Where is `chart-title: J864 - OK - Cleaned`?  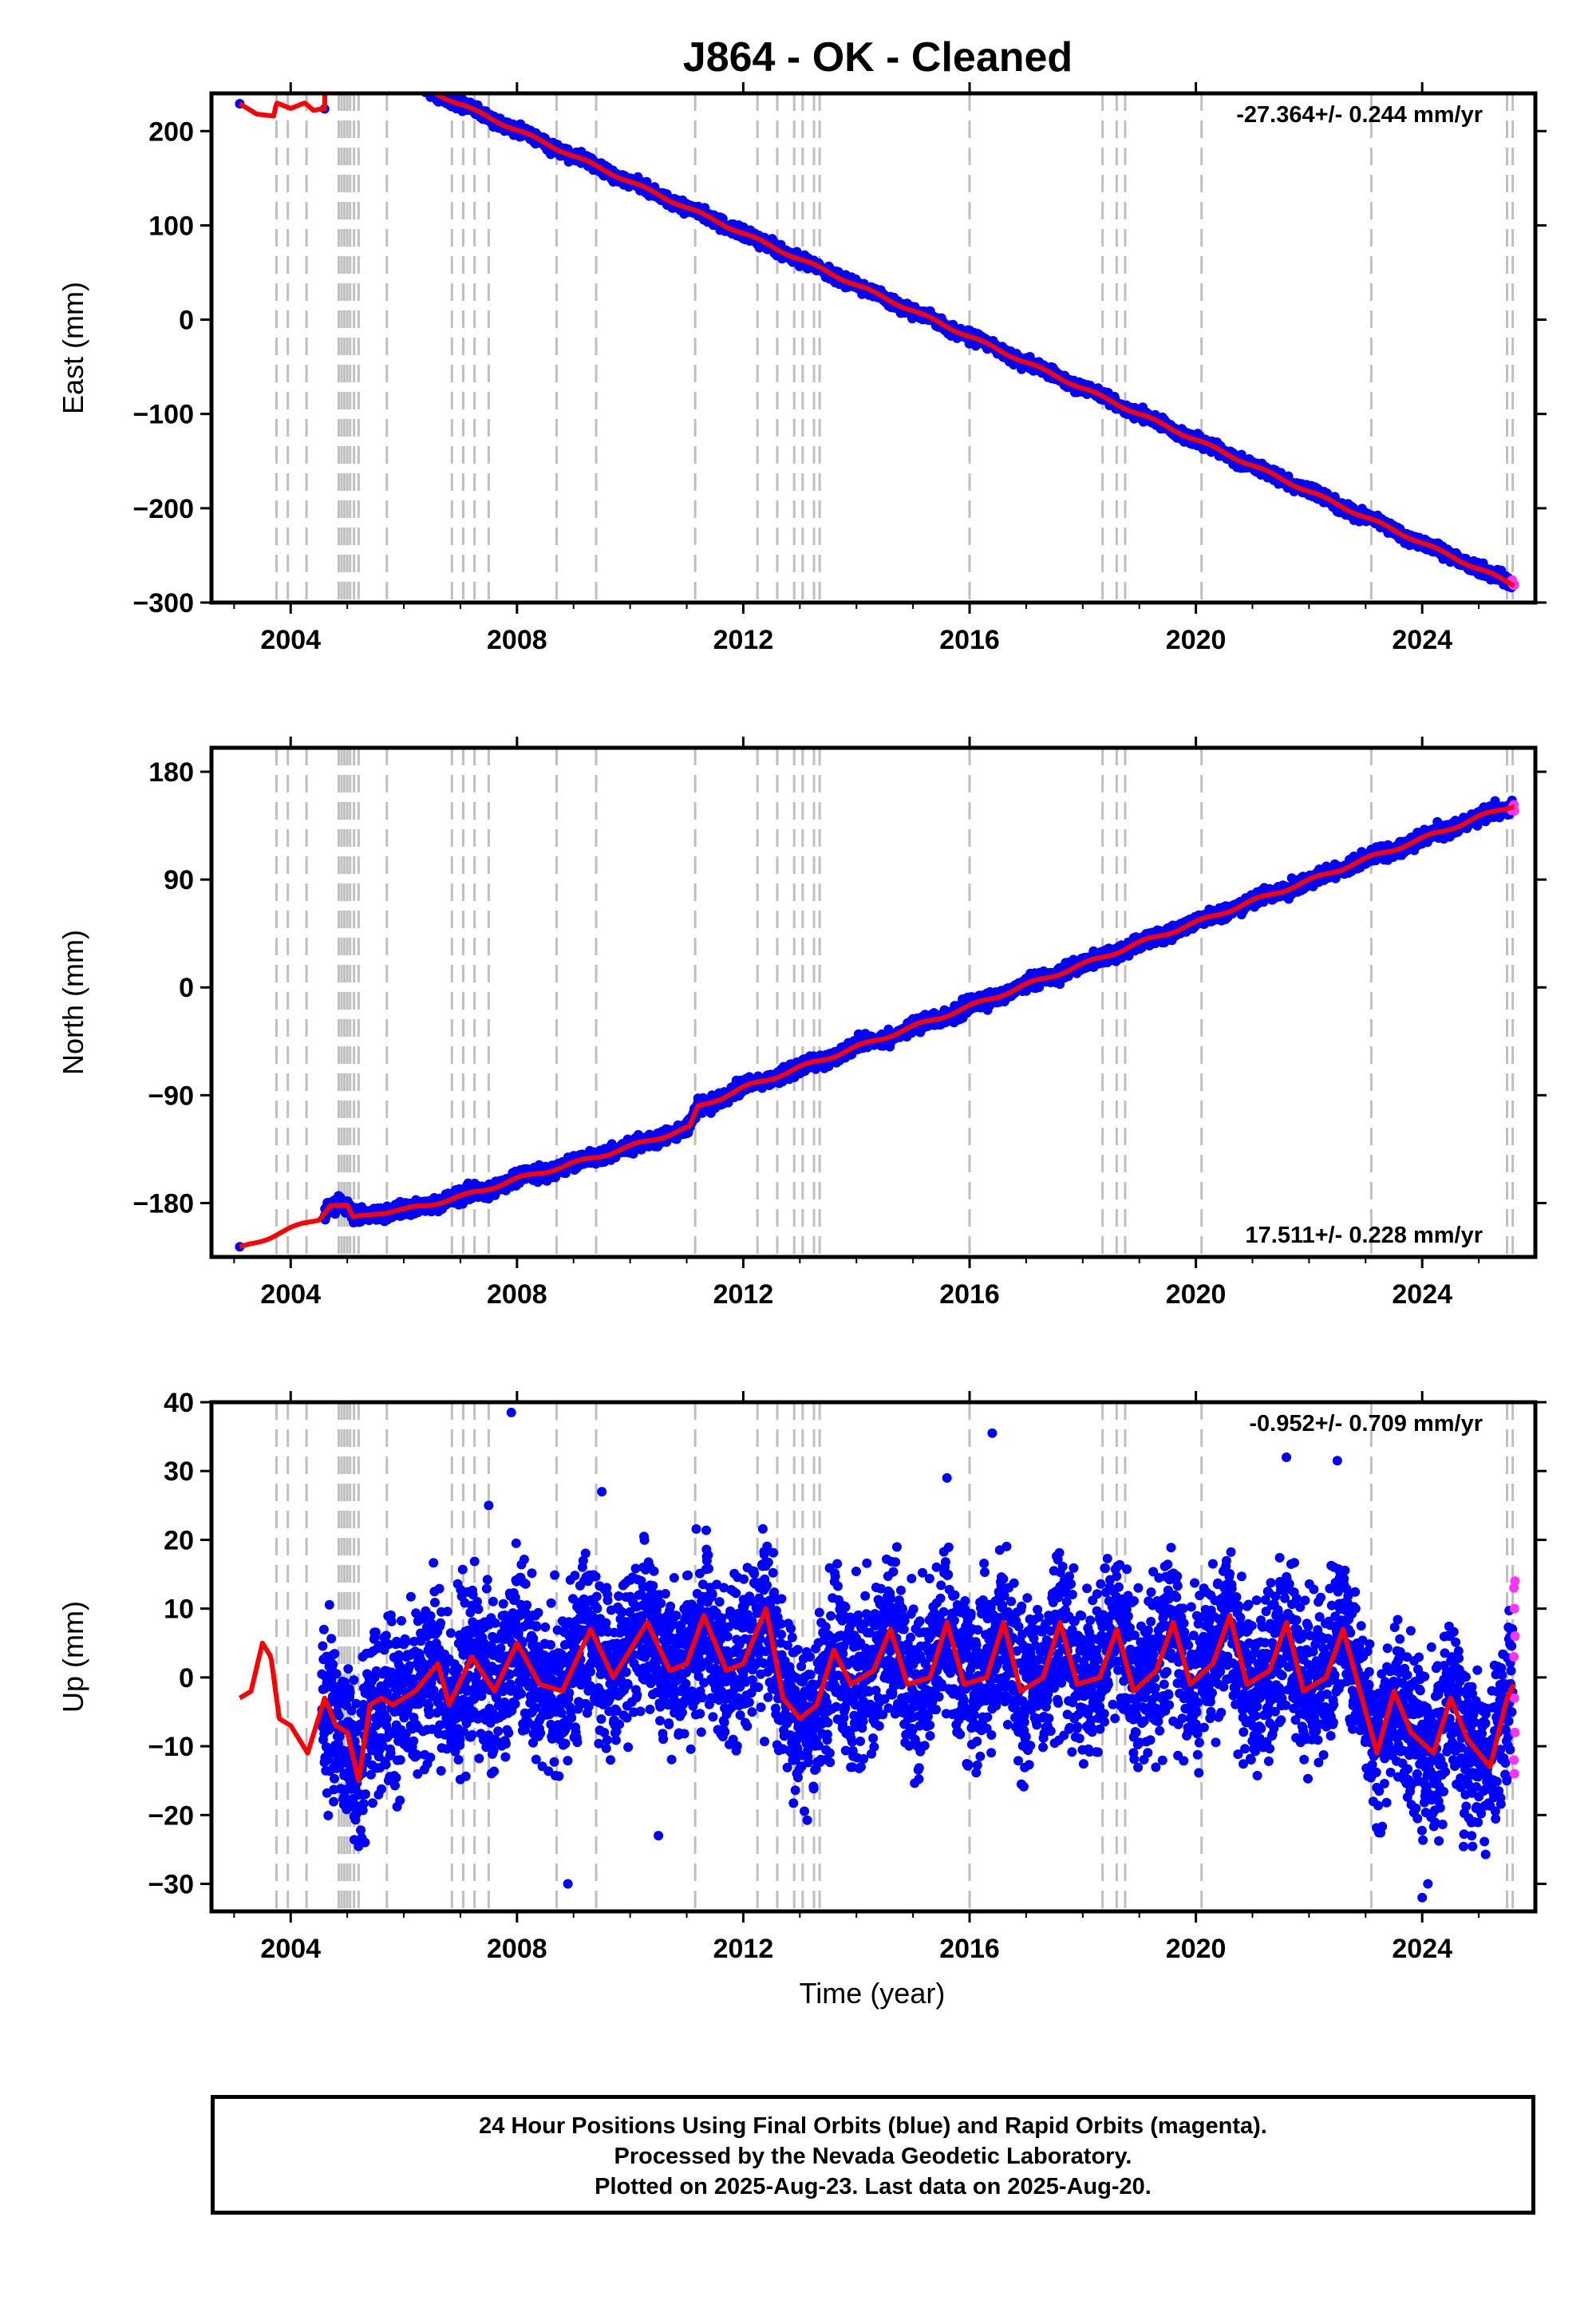
chart-title: J864 - OK - Cleaned is located at coordinates (878, 57).